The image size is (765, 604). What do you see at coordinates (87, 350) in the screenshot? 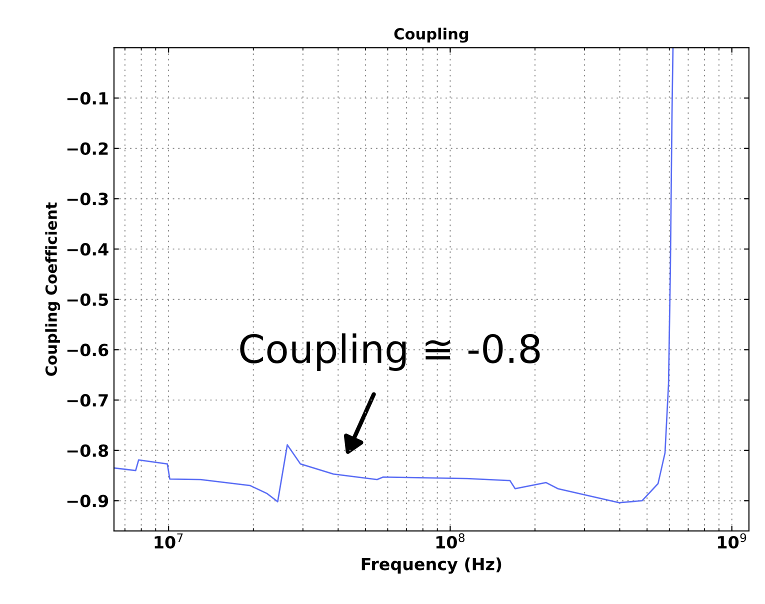
I see `y-tick-label: −0.6` at bounding box center [87, 350].